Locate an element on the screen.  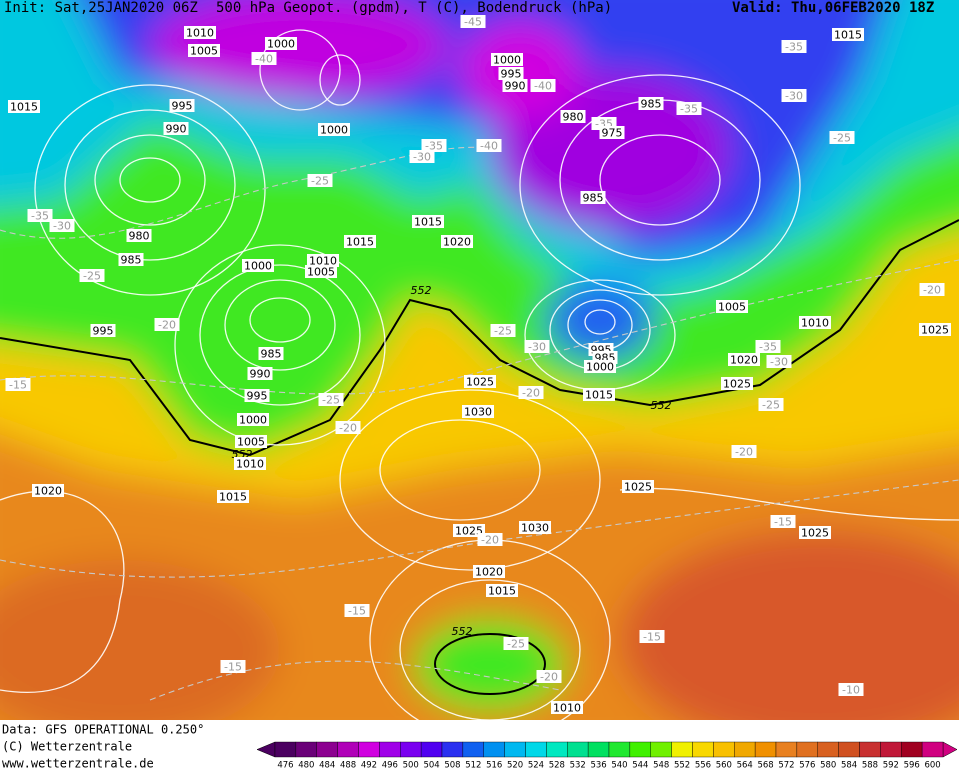
legend-label: 548 is located at coordinates (661, 765).